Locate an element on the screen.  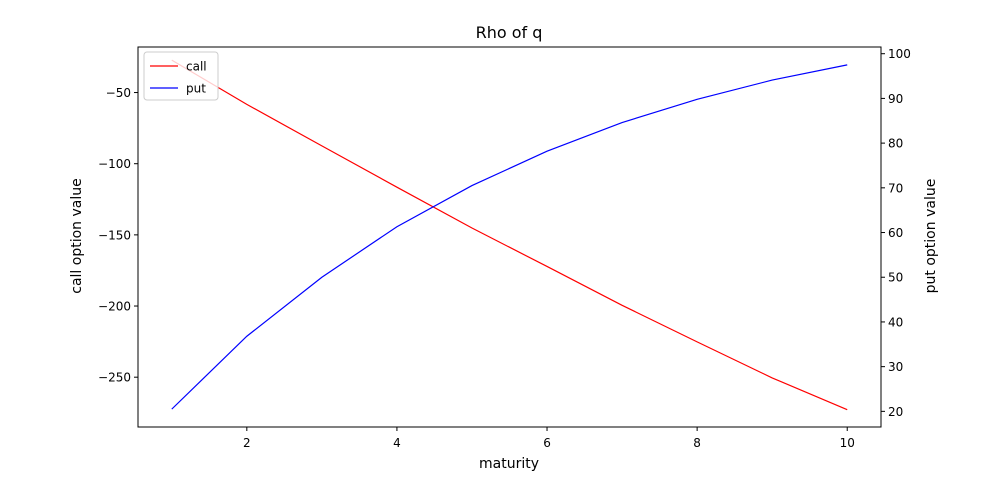
y-right-tick-label: 30 is located at coordinates (895, 367).